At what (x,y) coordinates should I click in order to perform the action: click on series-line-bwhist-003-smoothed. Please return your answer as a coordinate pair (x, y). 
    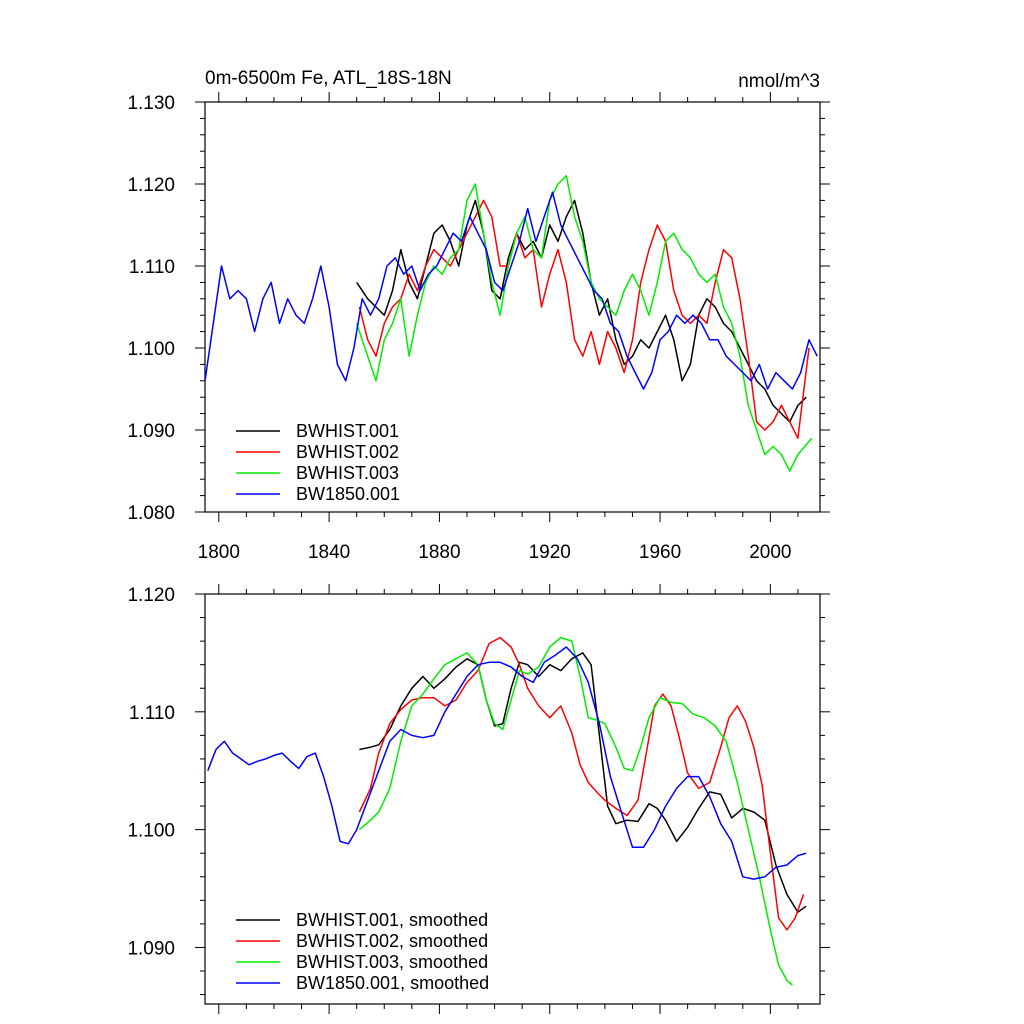
    Looking at the image, I should click on (575, 811).